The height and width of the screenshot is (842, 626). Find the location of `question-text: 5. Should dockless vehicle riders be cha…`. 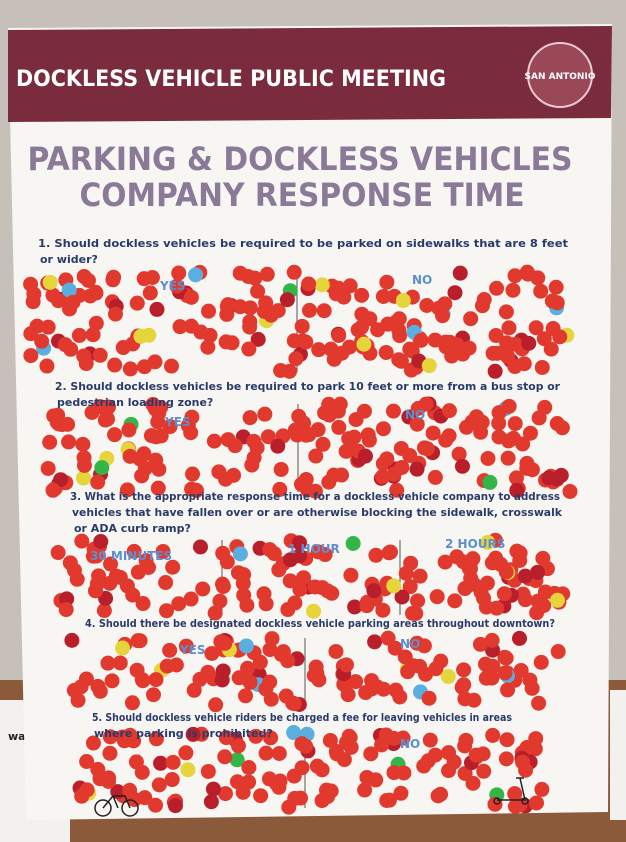

question-text: 5. Should dockless vehicle riders be cha… is located at coordinates (302, 717).